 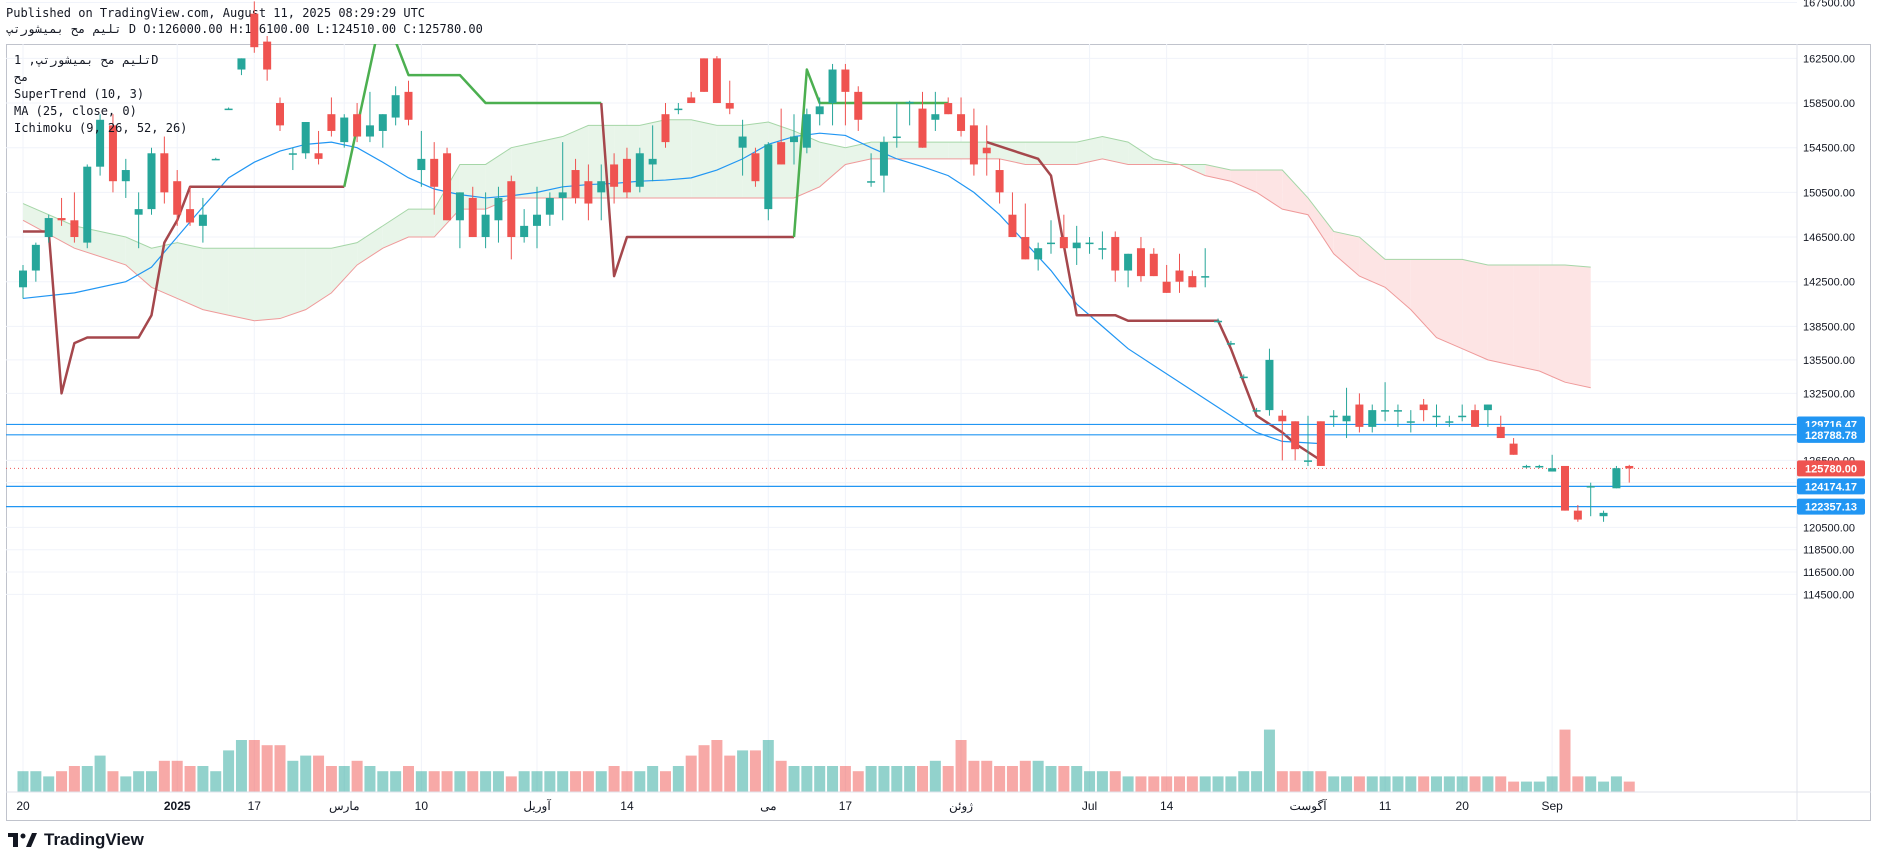 I want to click on legend-supertrend: SuperTrend (10, 3), so click(x=79, y=94).